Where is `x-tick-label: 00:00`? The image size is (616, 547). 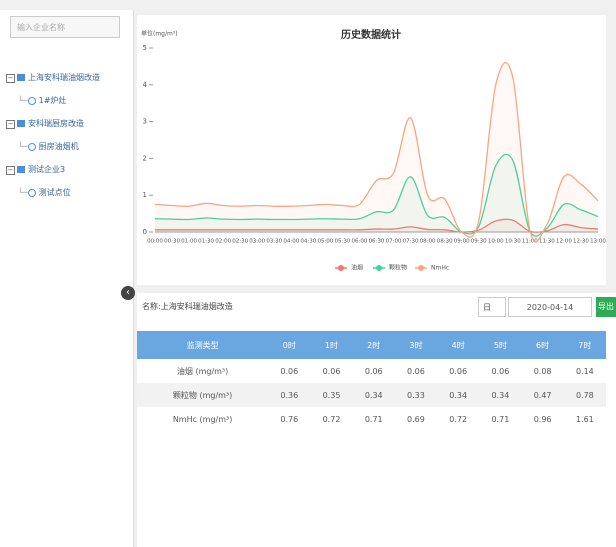
x-tick-label: 00:00 is located at coordinates (155, 242).